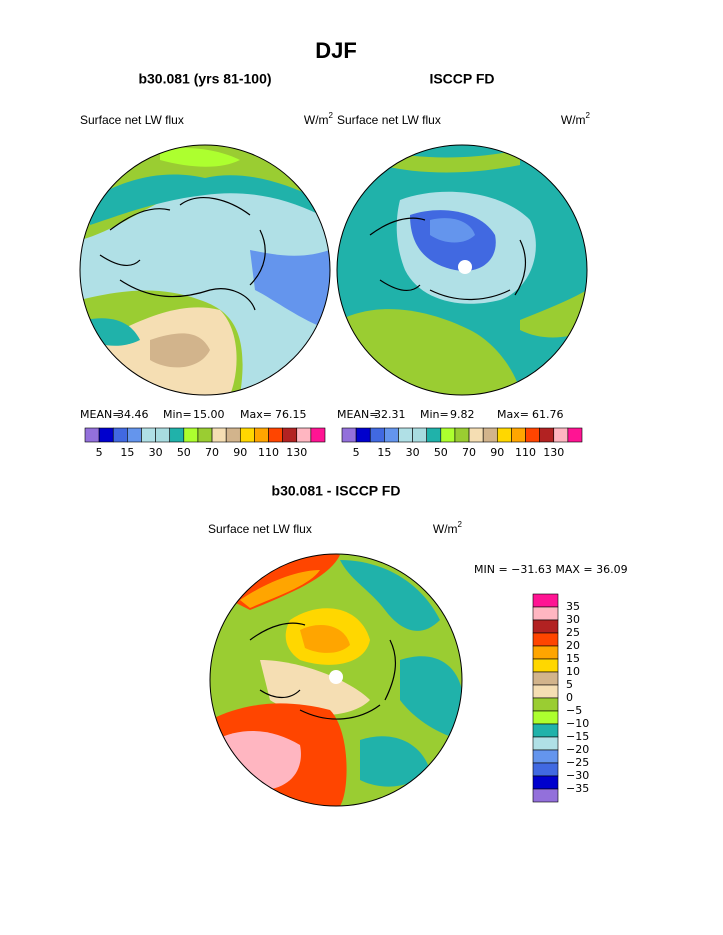 The image size is (723, 935). What do you see at coordinates (390, 414) in the screenshot?
I see `stat: 32.31` at bounding box center [390, 414].